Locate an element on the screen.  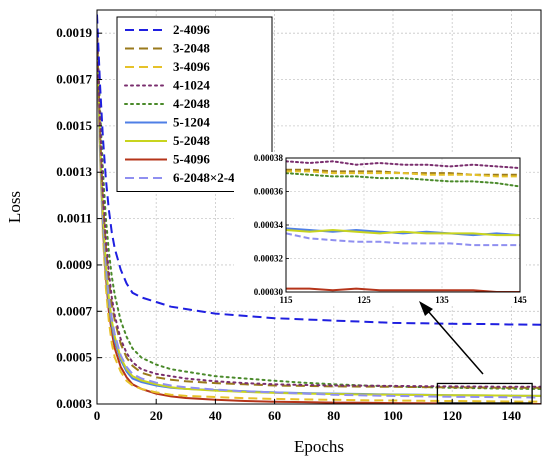
inset-x-tick-label: 145 is located at coordinates (520, 300).